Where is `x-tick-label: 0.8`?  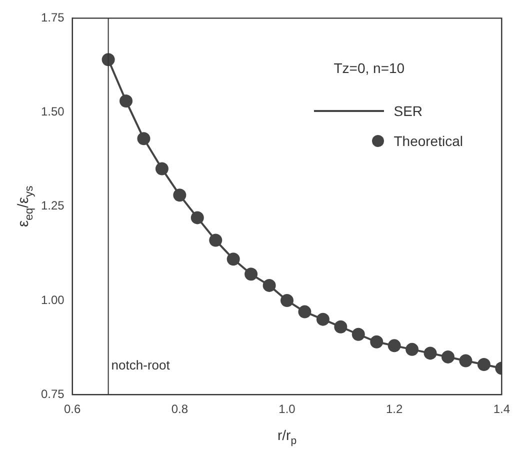
x-tick-label: 0.8 is located at coordinates (179, 409).